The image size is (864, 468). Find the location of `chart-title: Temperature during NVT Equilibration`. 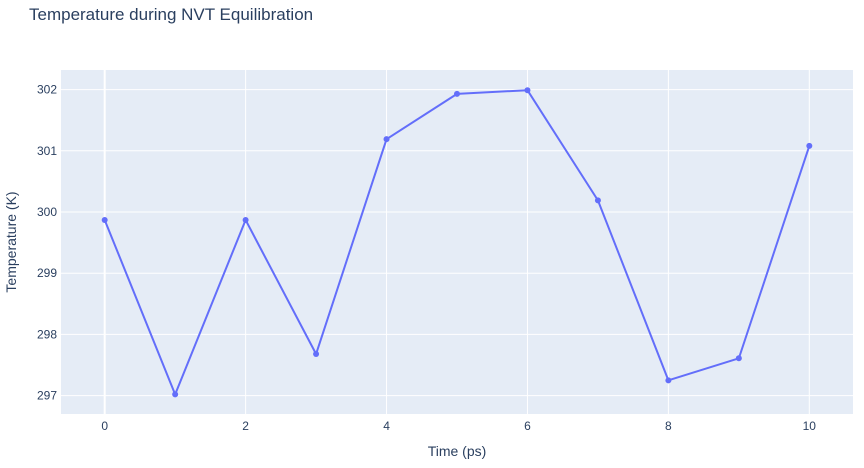

chart-title: Temperature during NVT Equilibration is located at coordinates (171, 14).